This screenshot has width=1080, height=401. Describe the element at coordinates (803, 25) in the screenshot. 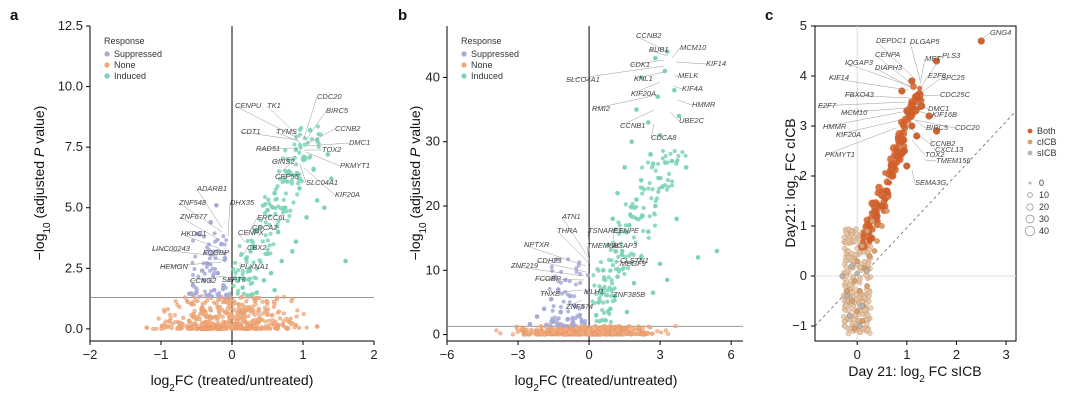

I see `y-tick-label: 5` at that location.